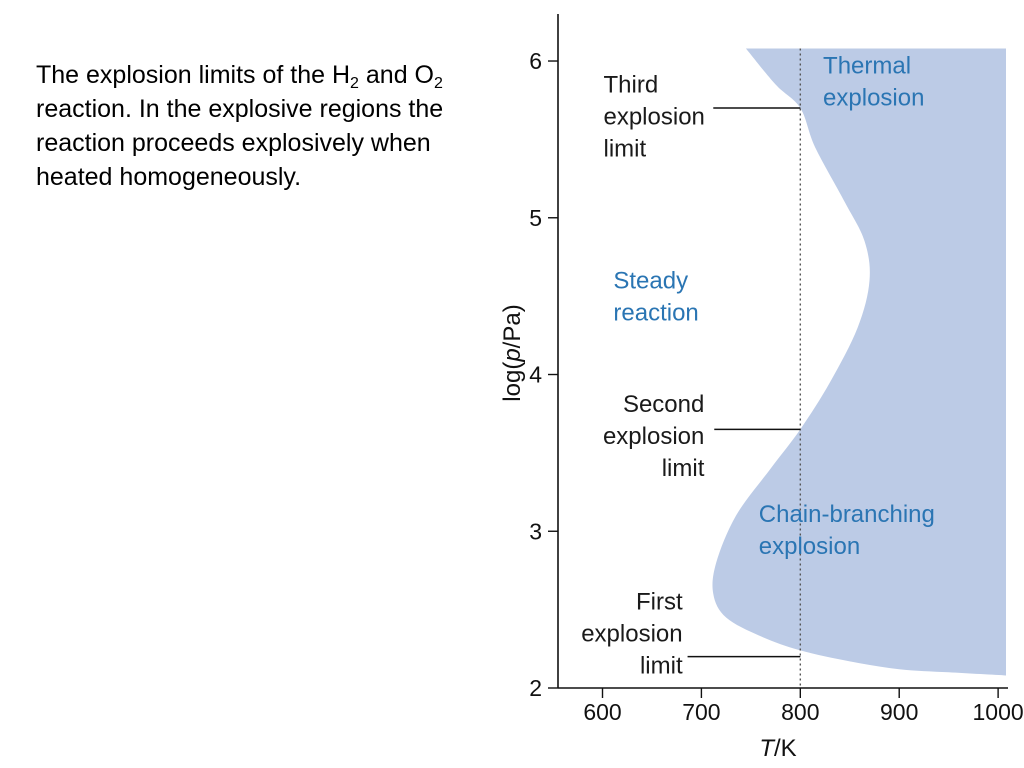  Describe the element at coordinates (655, 312) in the screenshot. I see `region-label-line: reaction` at that location.